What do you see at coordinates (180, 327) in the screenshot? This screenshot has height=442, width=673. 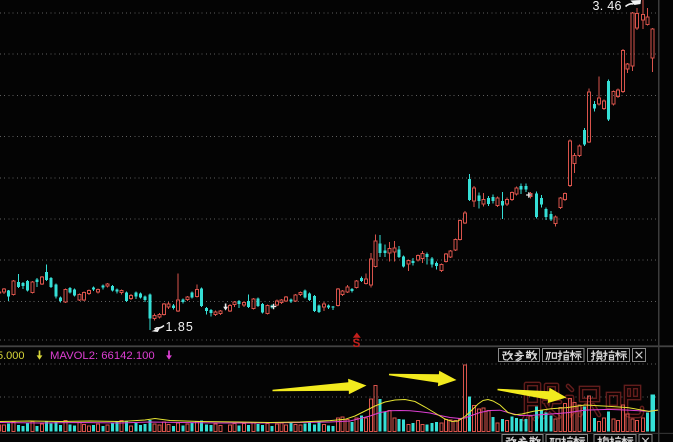 I see `svg-text: 1.85` at bounding box center [180, 327].